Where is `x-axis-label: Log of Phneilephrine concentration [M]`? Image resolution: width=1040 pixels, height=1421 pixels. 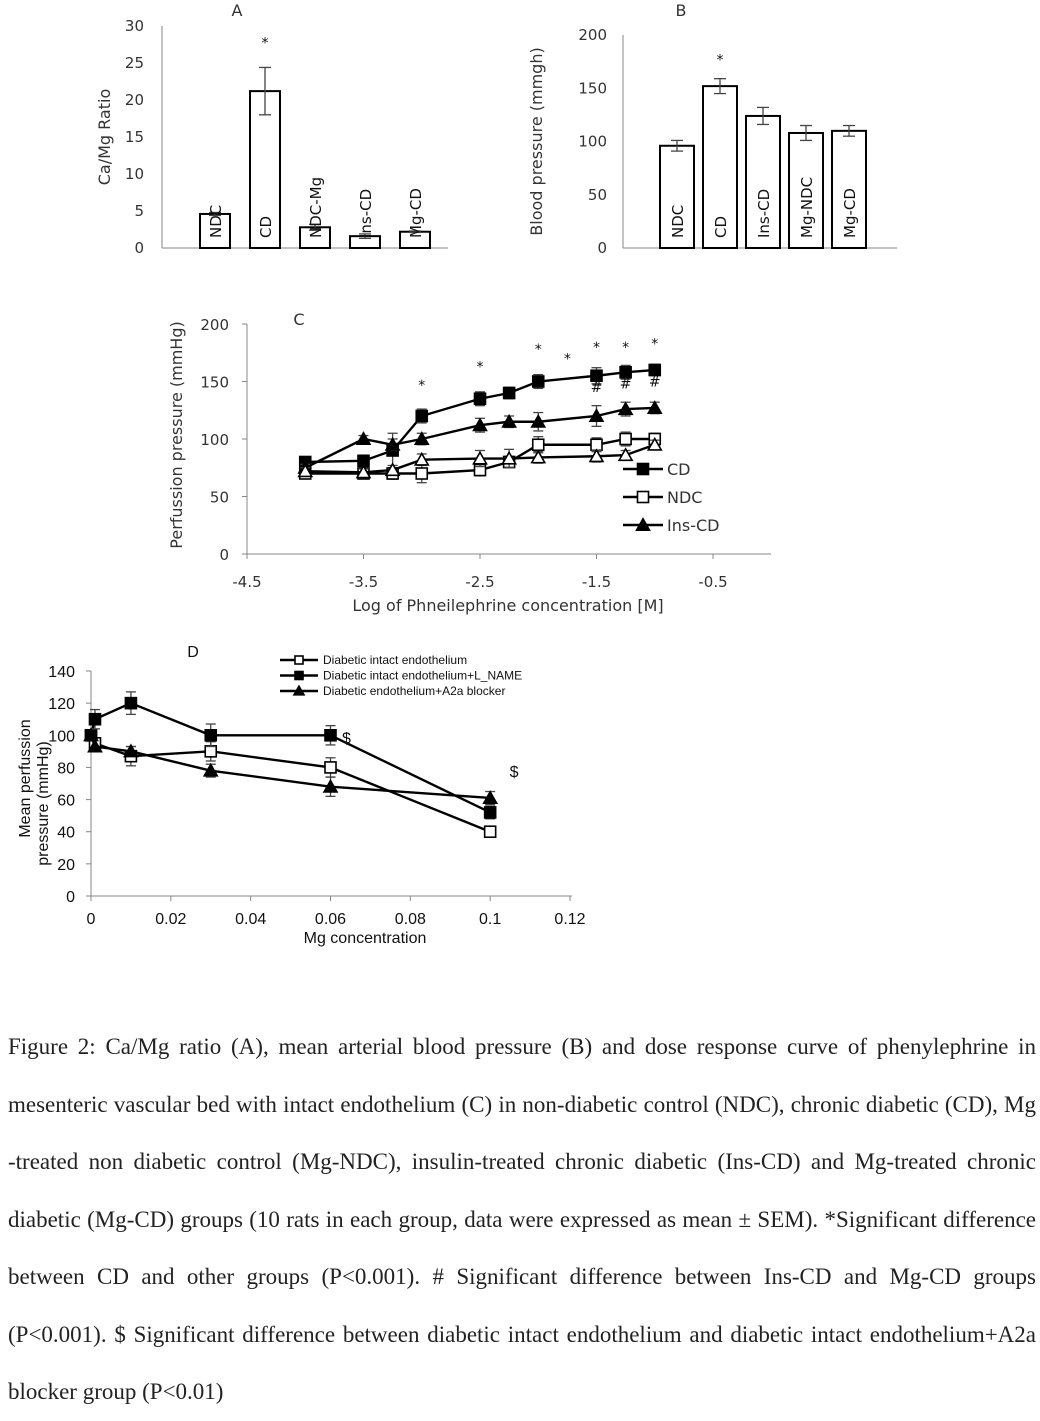 x-axis-label: Log of Phneilephrine concentration [M] is located at coordinates (507, 605).